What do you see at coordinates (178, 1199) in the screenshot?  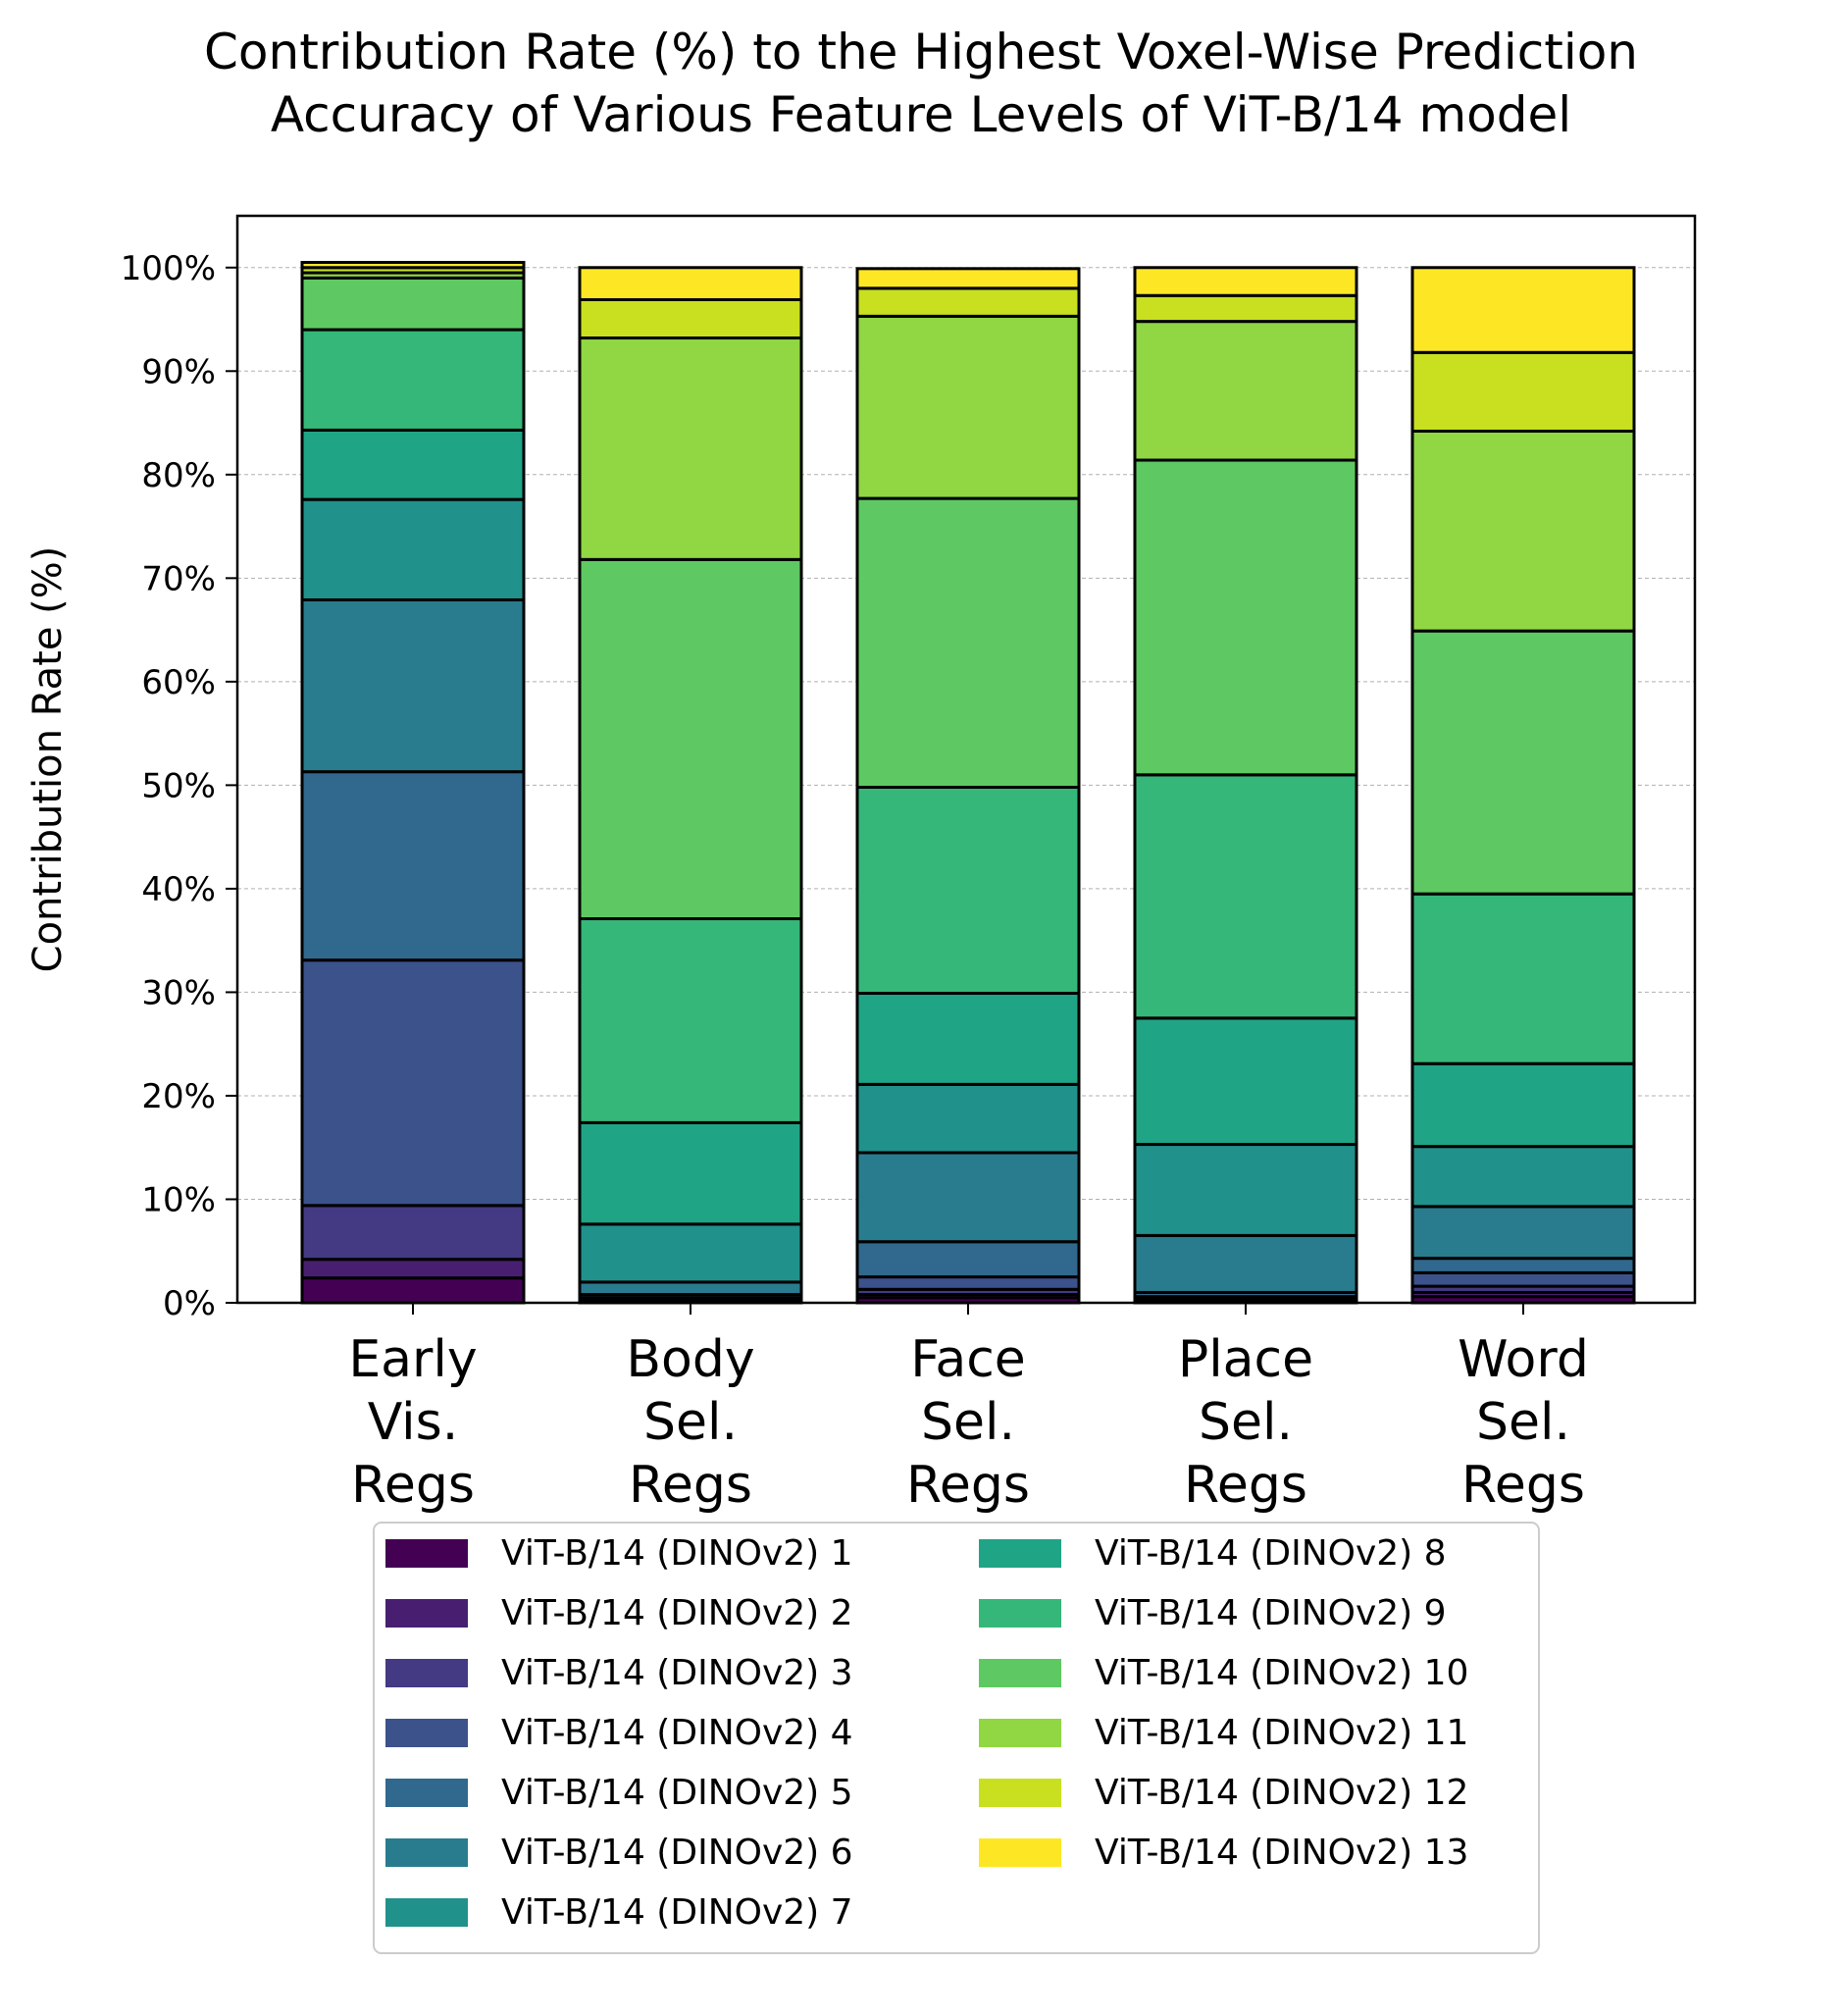 I see `y-tick-label: 10%` at bounding box center [178, 1199].